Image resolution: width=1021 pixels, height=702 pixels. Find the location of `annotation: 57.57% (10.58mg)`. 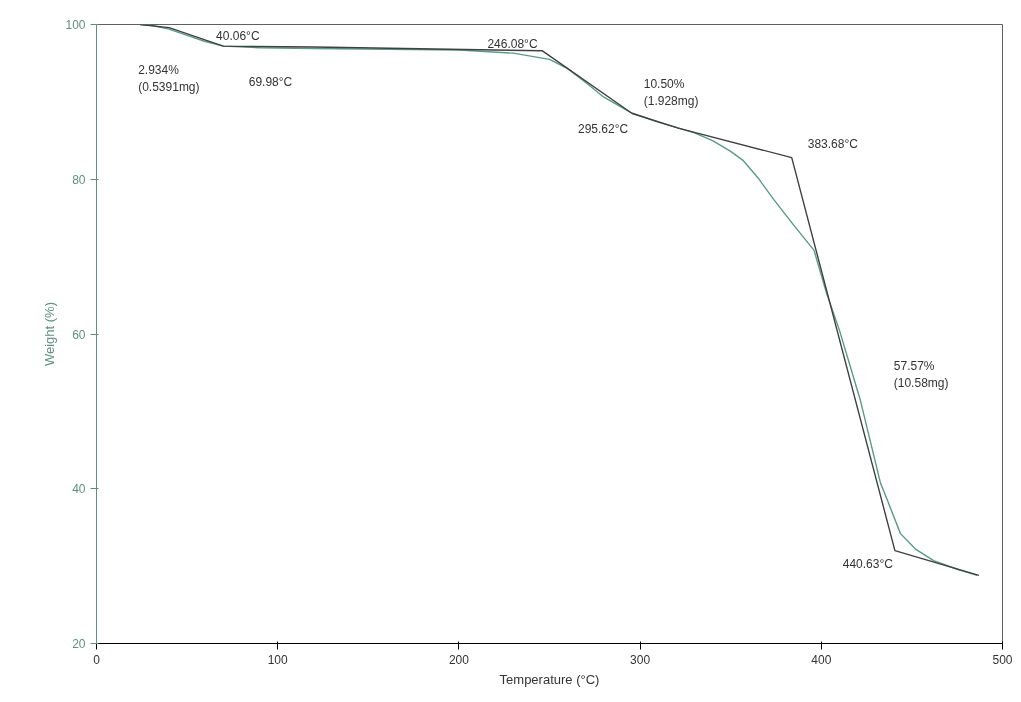

annotation: 57.57% (10.58mg) is located at coordinates (921, 374).